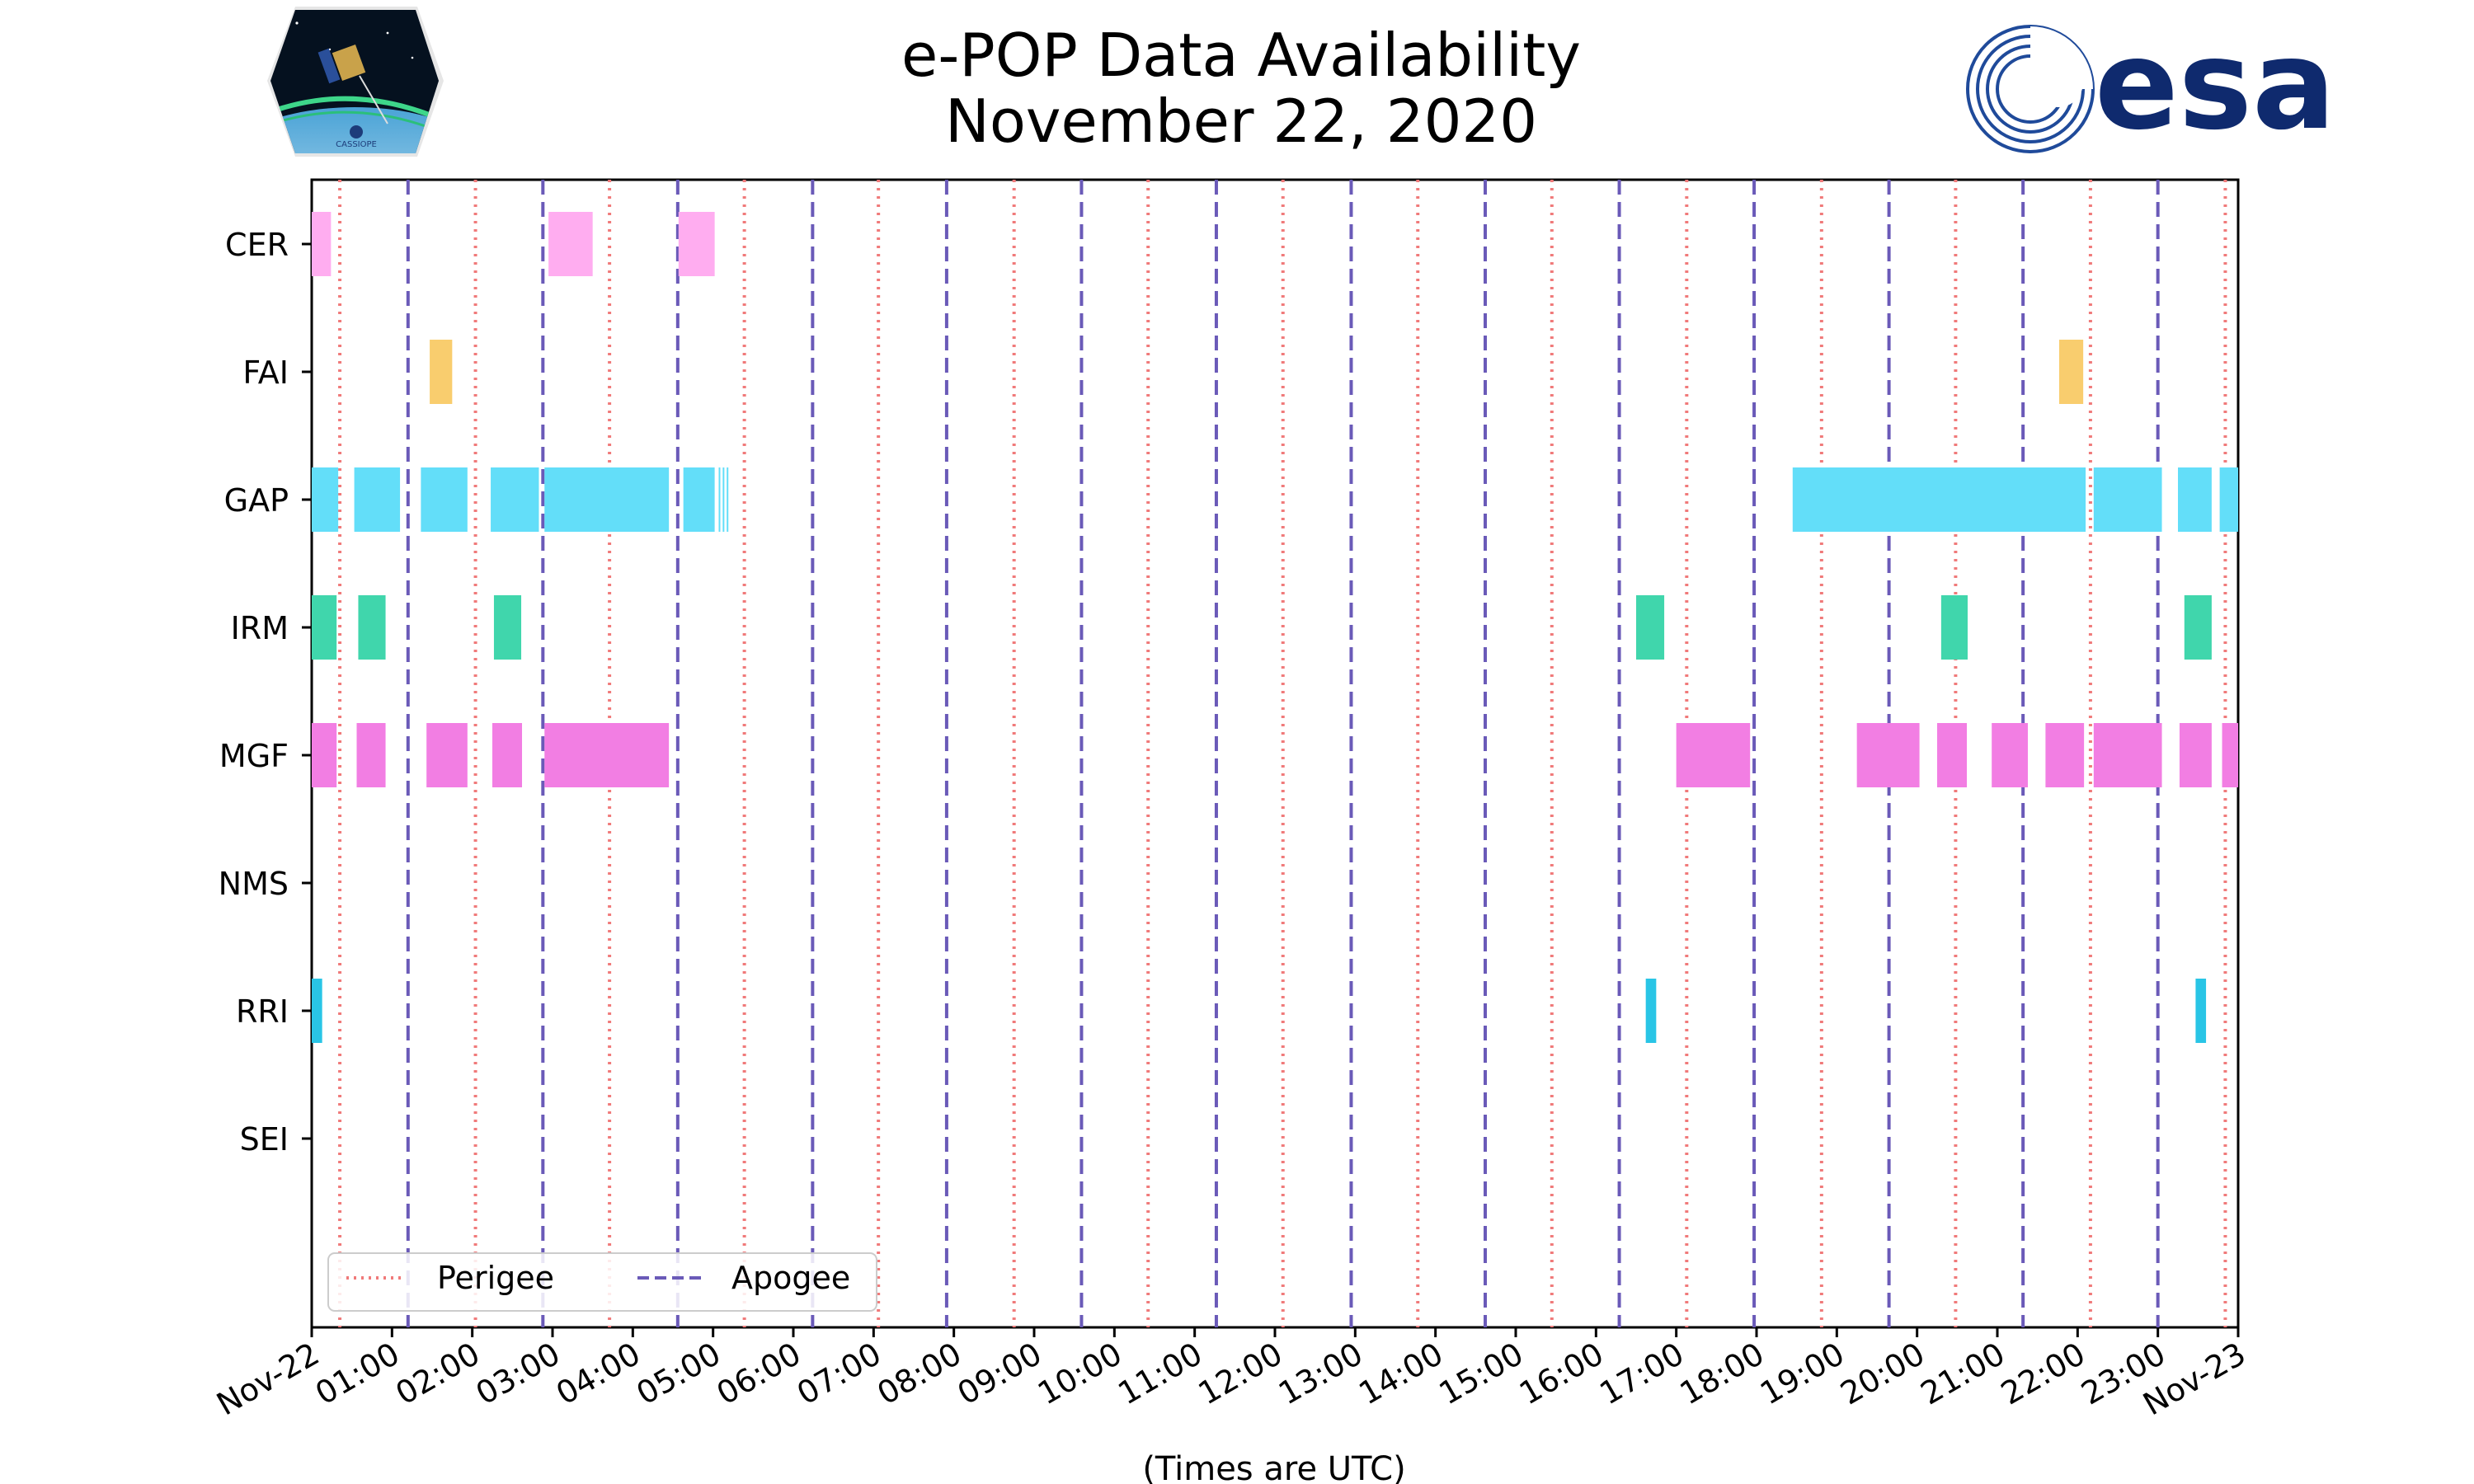  Describe the element at coordinates (602, 1282) in the screenshot. I see `legend: Perigee Apogee` at that location.